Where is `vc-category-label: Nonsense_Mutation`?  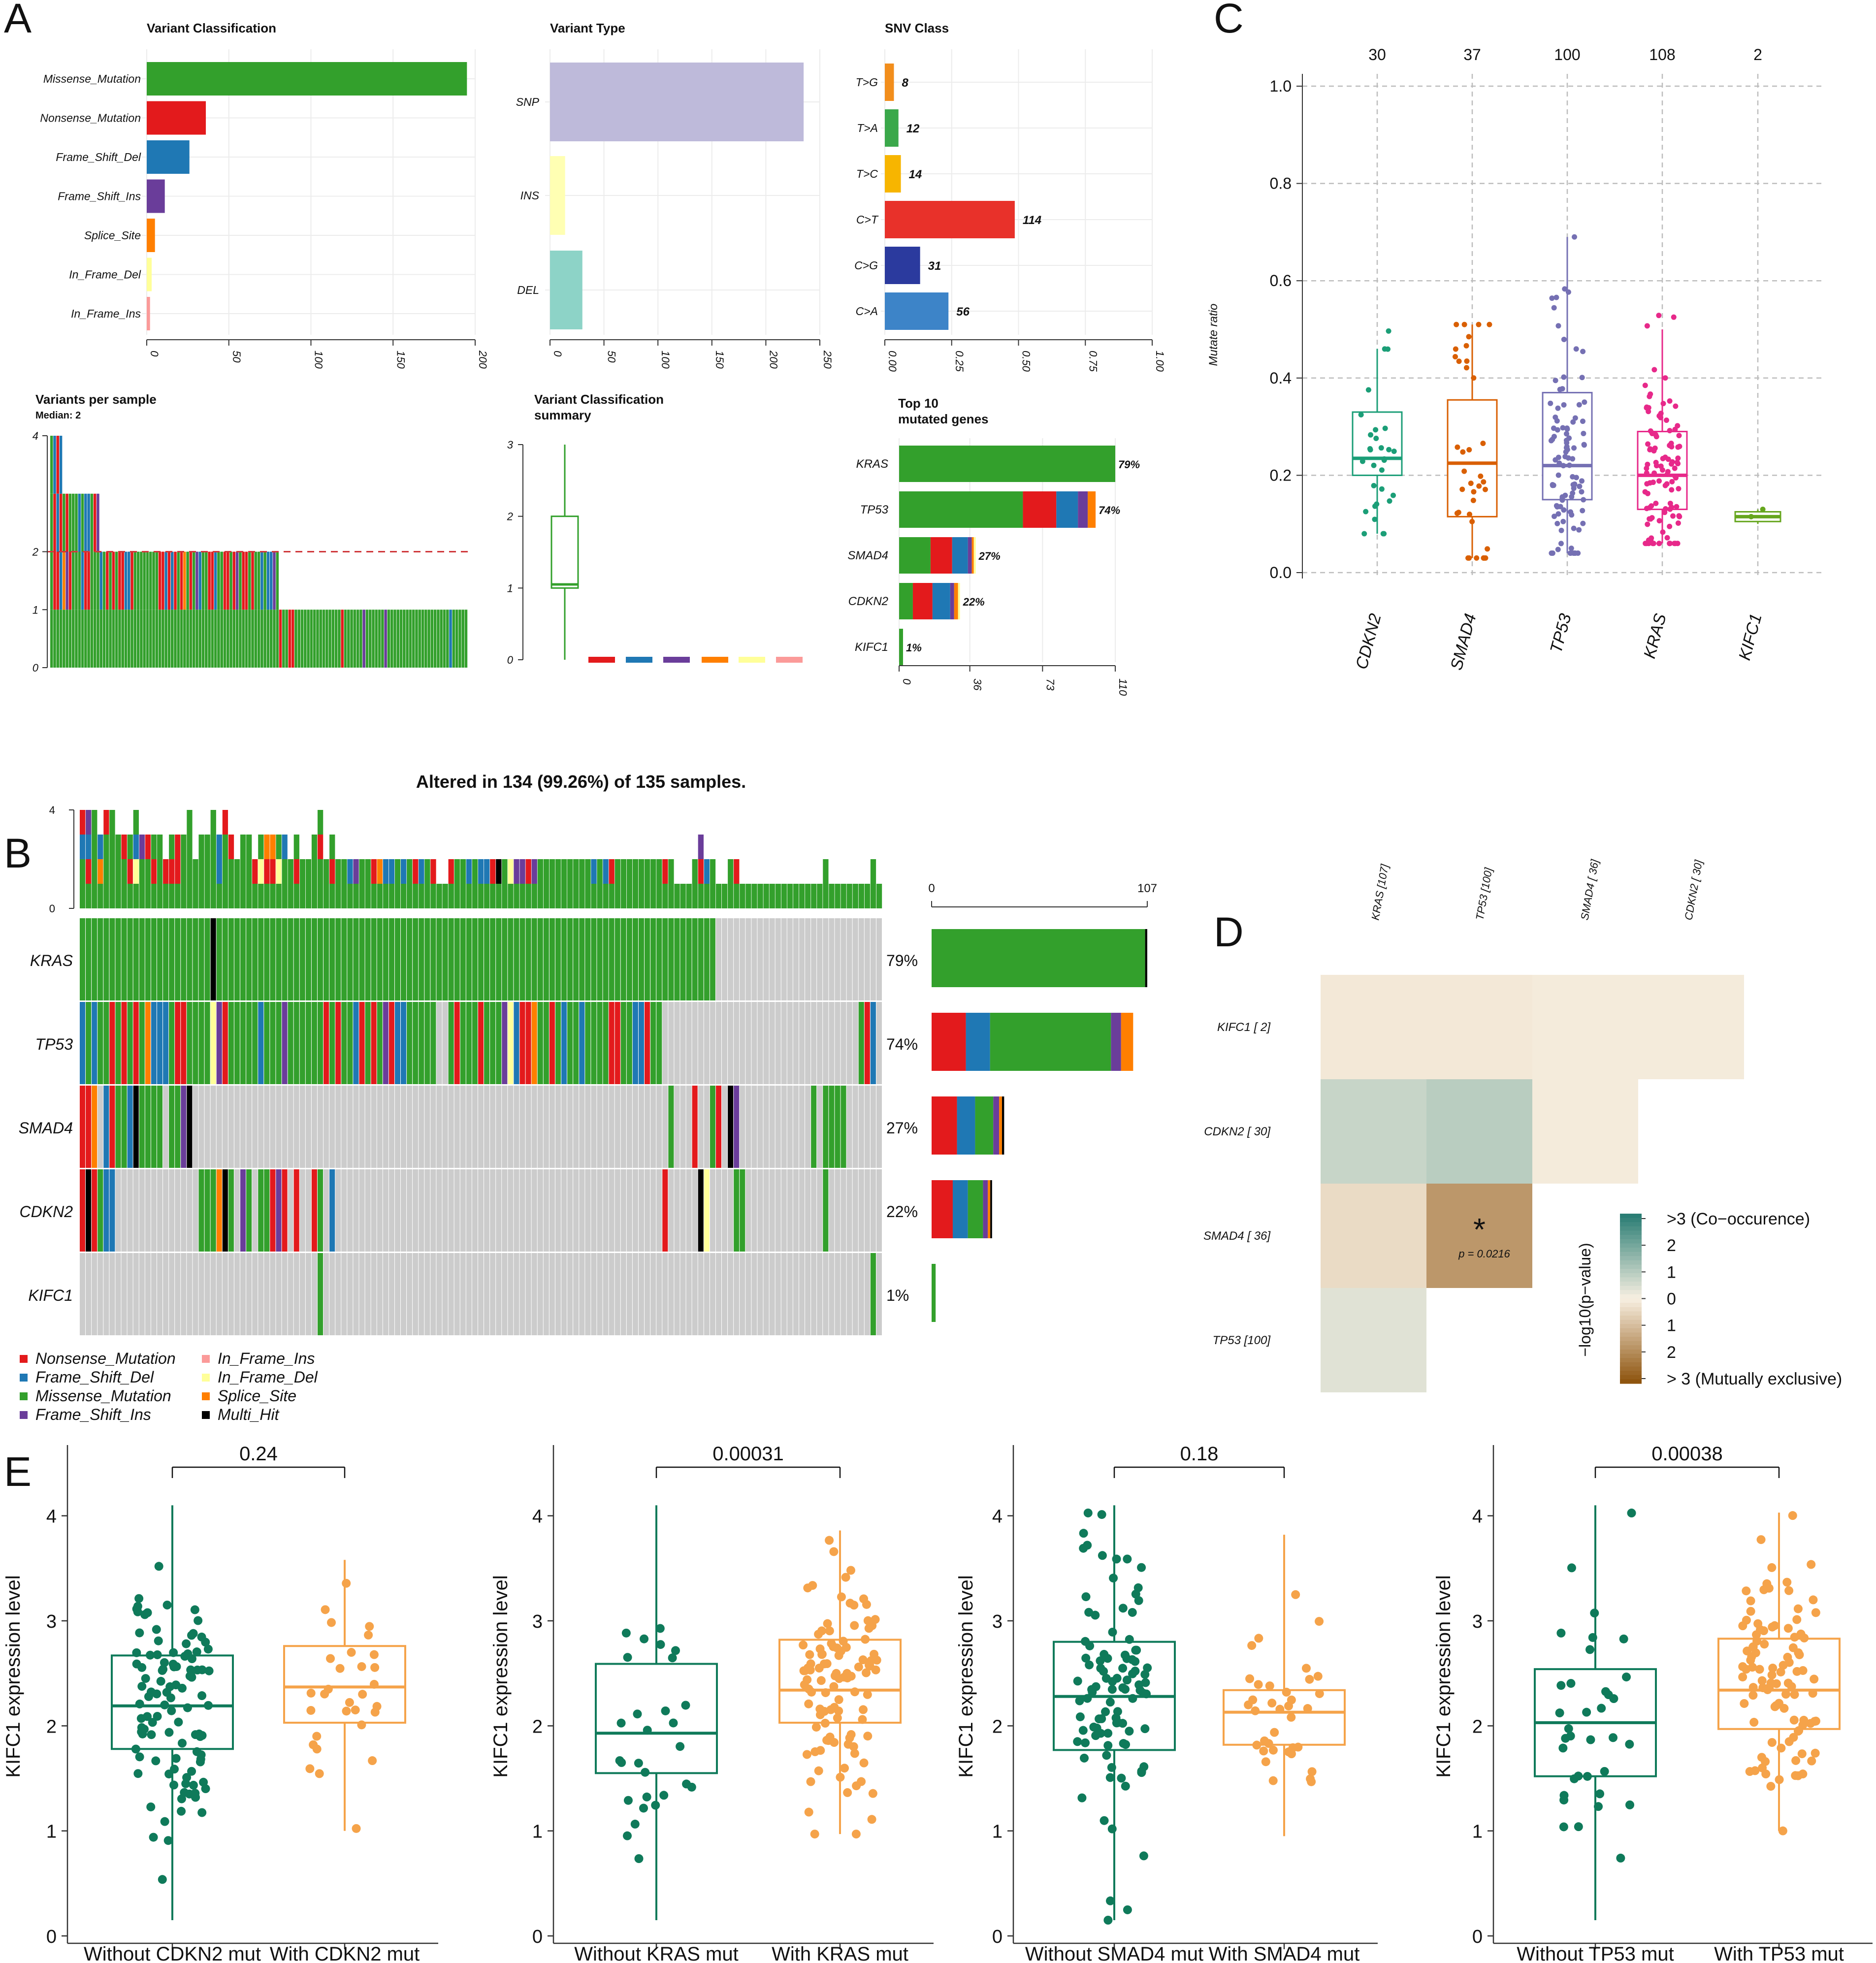
vc-category-label: Nonsense_Mutation is located at coordinates (91, 118).